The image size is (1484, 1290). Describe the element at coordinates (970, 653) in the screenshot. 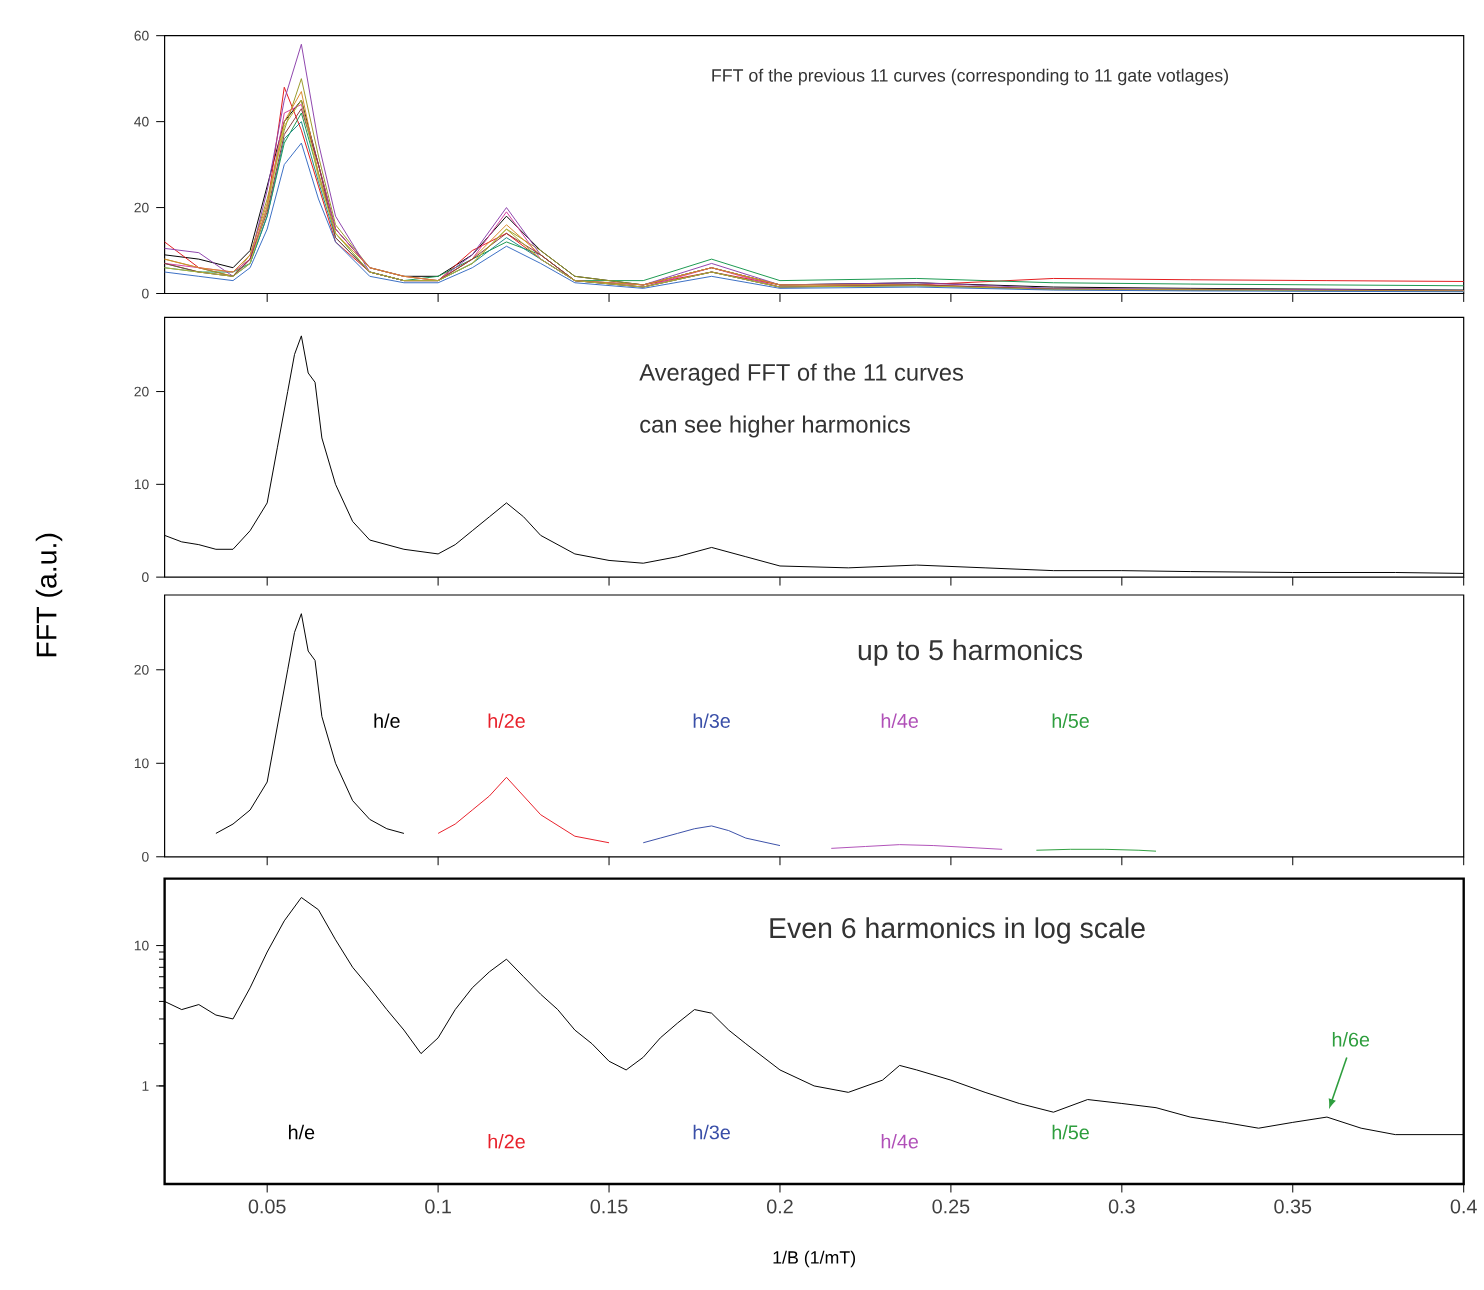

I see `text: up to 5 harmonics` at that location.